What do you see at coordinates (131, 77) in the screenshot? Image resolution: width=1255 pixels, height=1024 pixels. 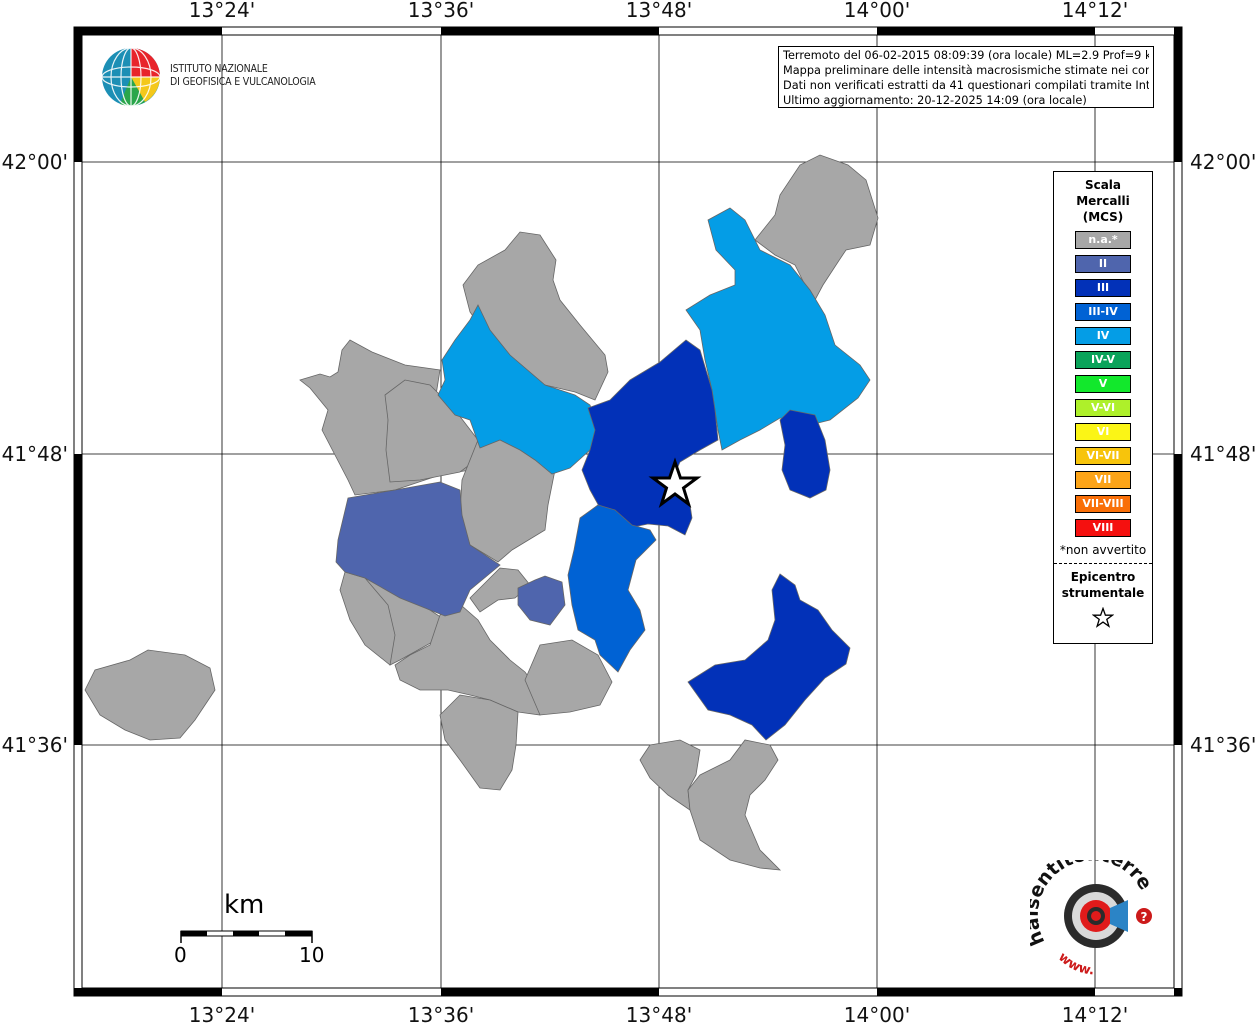 I see `globe-icon` at bounding box center [131, 77].